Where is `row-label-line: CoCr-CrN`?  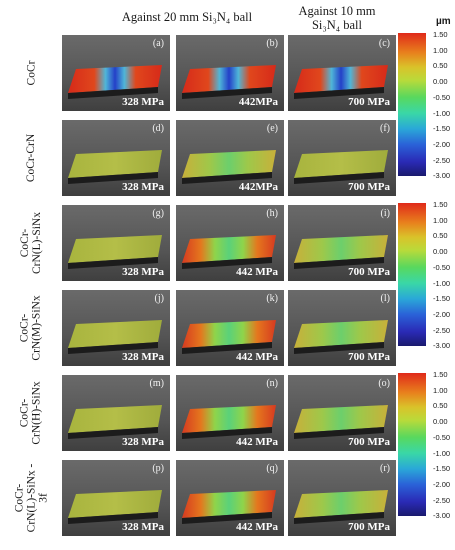
row-label-line: CoCr-CrN is located at coordinates (30, 158).